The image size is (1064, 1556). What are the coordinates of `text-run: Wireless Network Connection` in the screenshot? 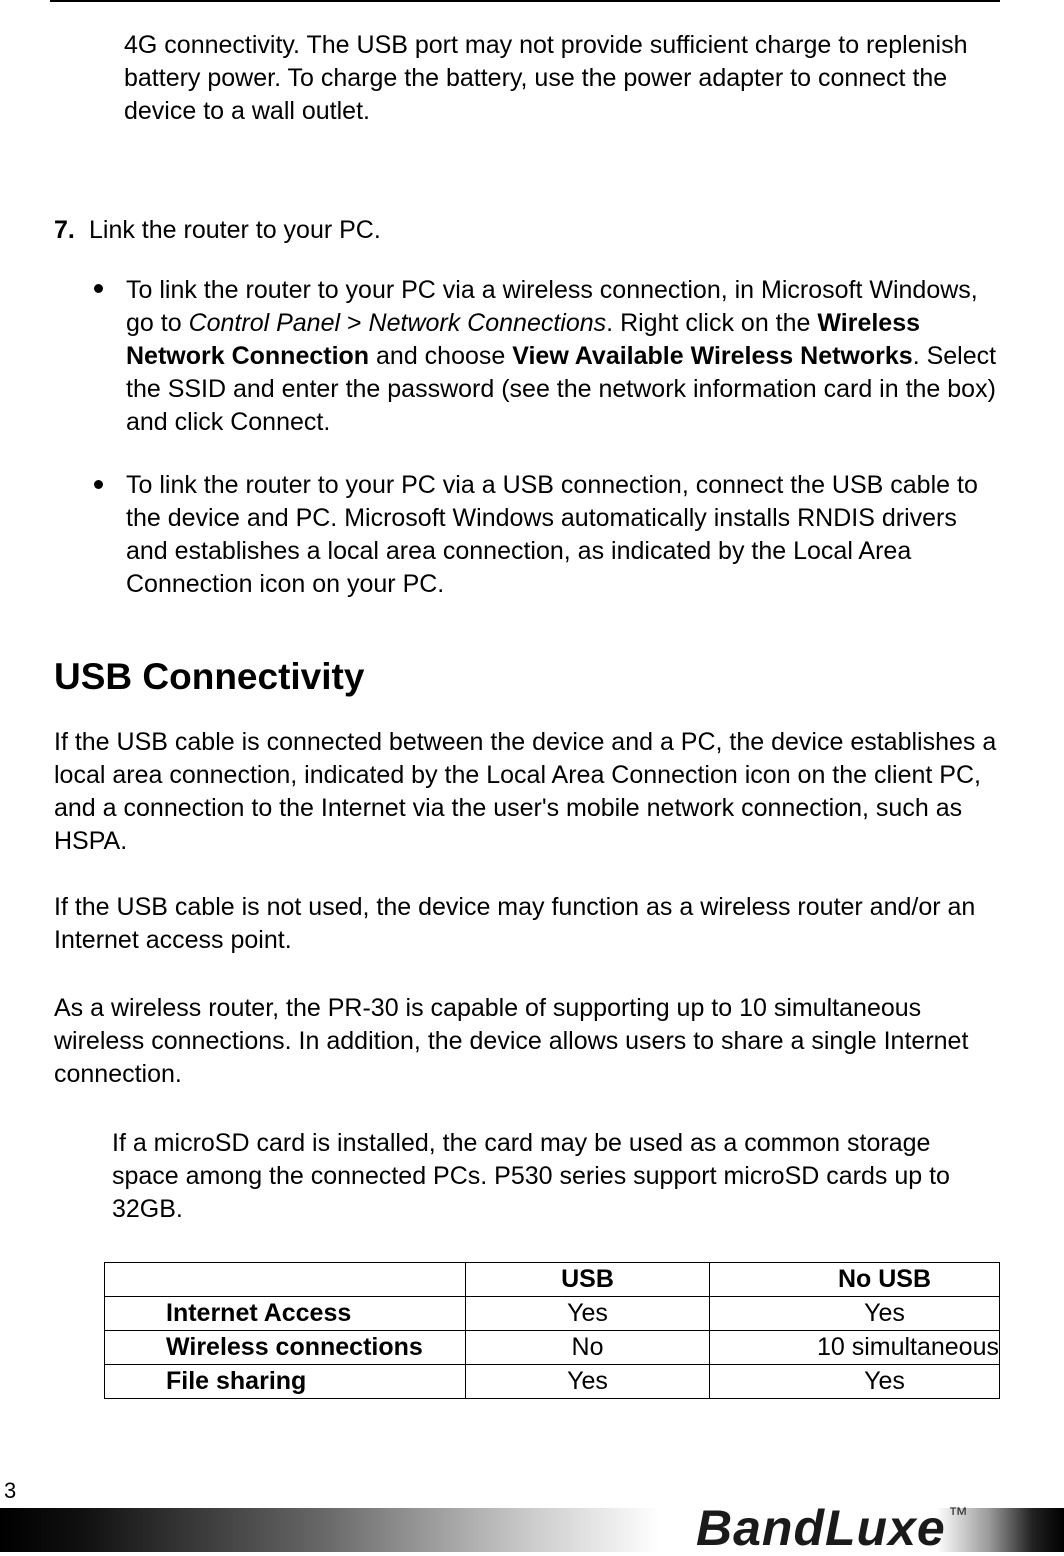 It's located at (523, 339).